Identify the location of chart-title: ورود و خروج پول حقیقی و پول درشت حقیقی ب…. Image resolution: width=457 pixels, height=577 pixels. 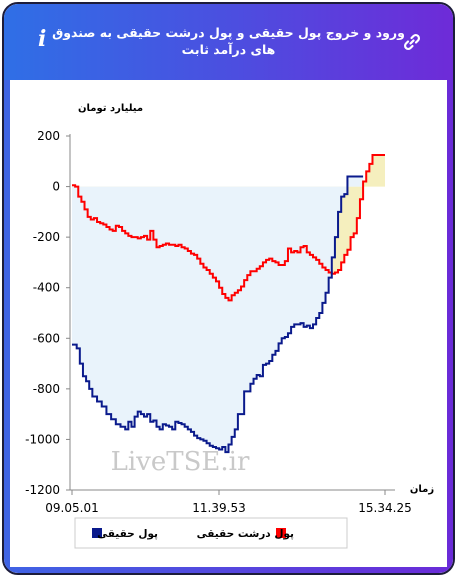
(228, 41).